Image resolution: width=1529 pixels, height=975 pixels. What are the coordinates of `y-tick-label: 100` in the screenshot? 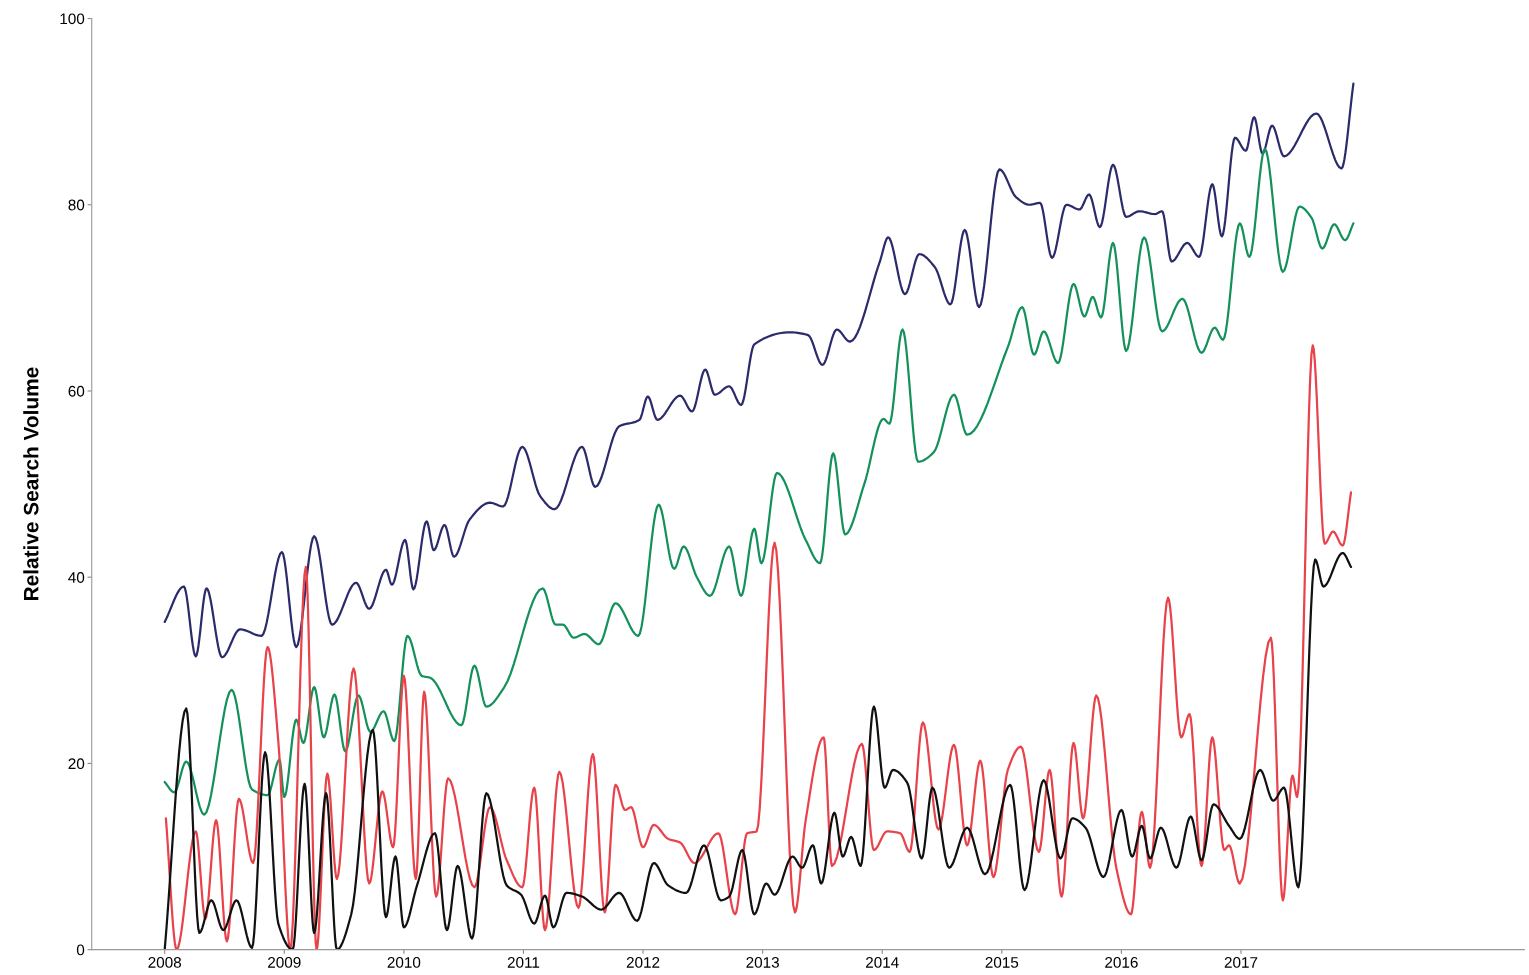 It's located at (72, 19).